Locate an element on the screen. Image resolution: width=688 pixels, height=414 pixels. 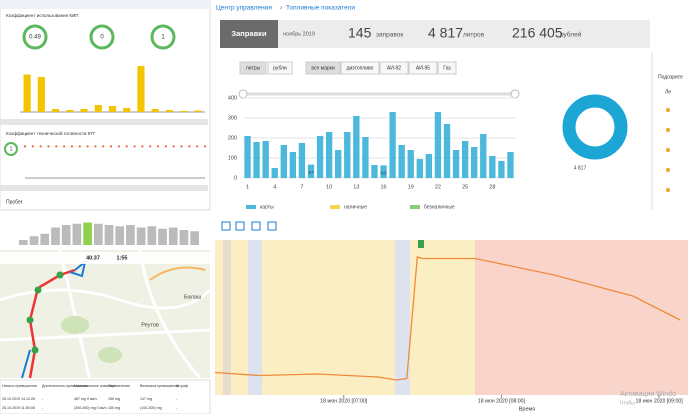
stat-unit: литров is located at coordinates (474, 35).